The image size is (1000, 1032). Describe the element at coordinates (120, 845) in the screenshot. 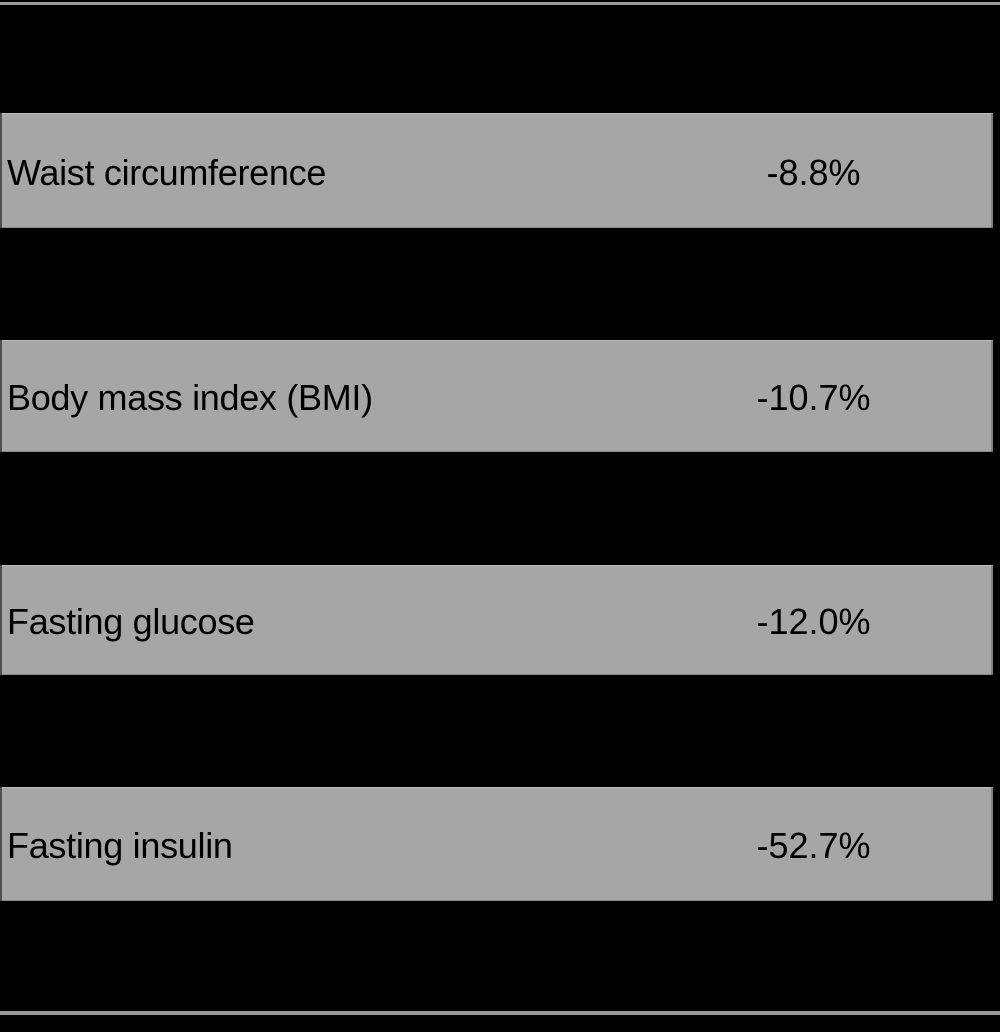

I see `row-label: Fasting insulin` at that location.